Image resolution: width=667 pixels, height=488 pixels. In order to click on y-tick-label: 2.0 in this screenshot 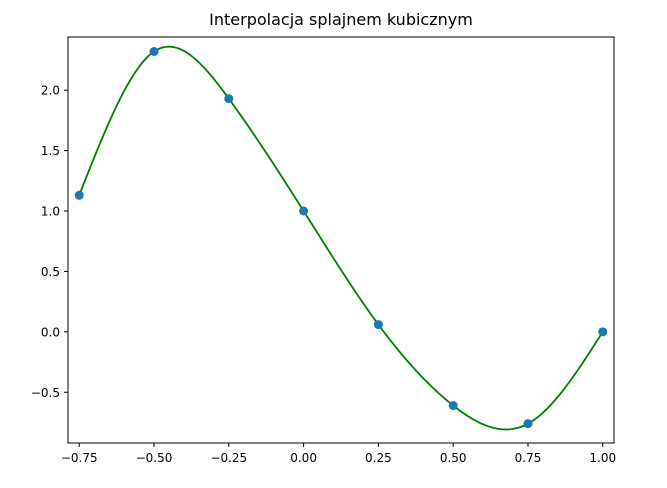, I will do `click(50, 91)`.